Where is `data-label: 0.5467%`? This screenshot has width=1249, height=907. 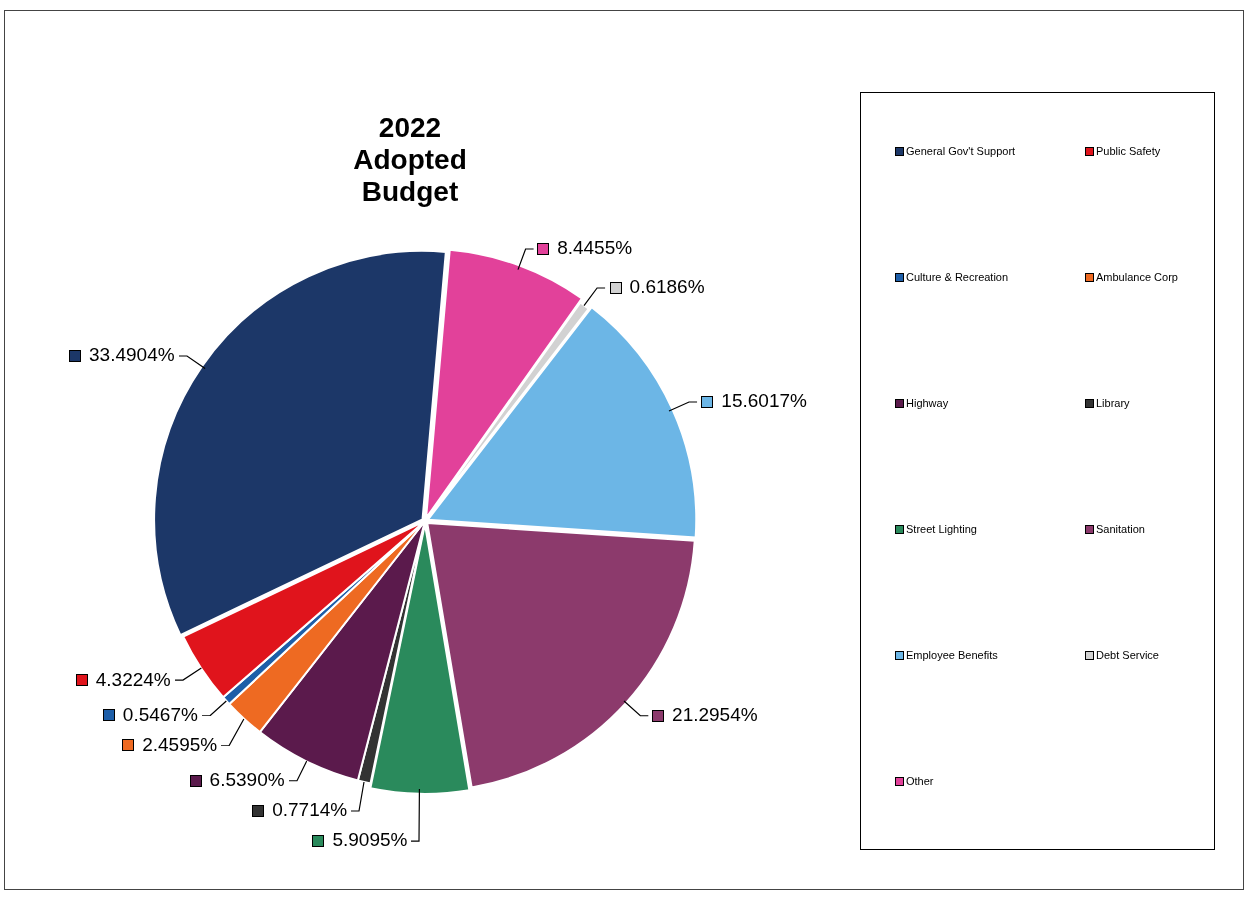 data-label: 0.5467% is located at coordinates (160, 714).